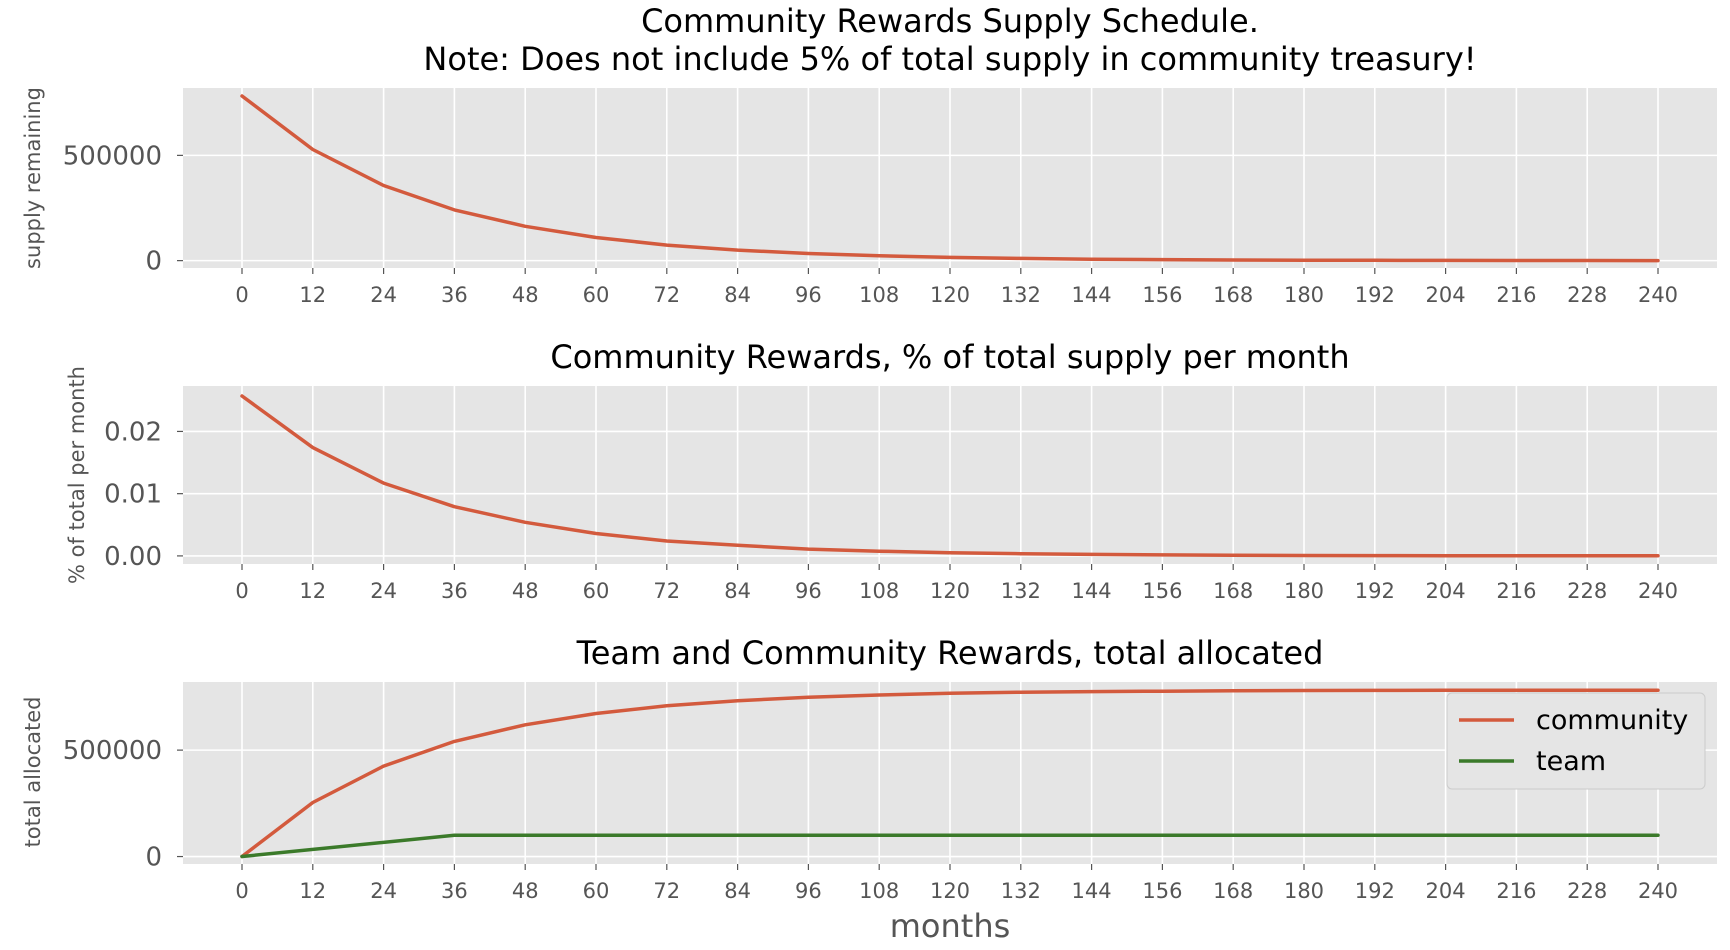 Image resolution: width=1730 pixels, height=950 pixels. I want to click on y-tick-label: 0.02, so click(133, 432).